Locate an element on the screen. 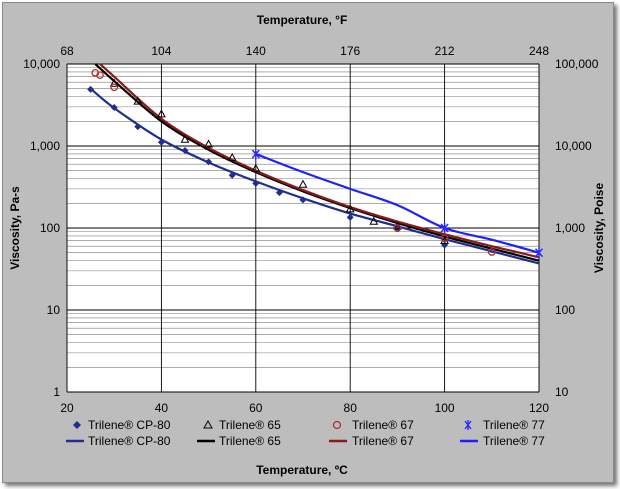 The image size is (620, 489). x-bottom-axis-title: Temperature, ºC is located at coordinates (302, 470).